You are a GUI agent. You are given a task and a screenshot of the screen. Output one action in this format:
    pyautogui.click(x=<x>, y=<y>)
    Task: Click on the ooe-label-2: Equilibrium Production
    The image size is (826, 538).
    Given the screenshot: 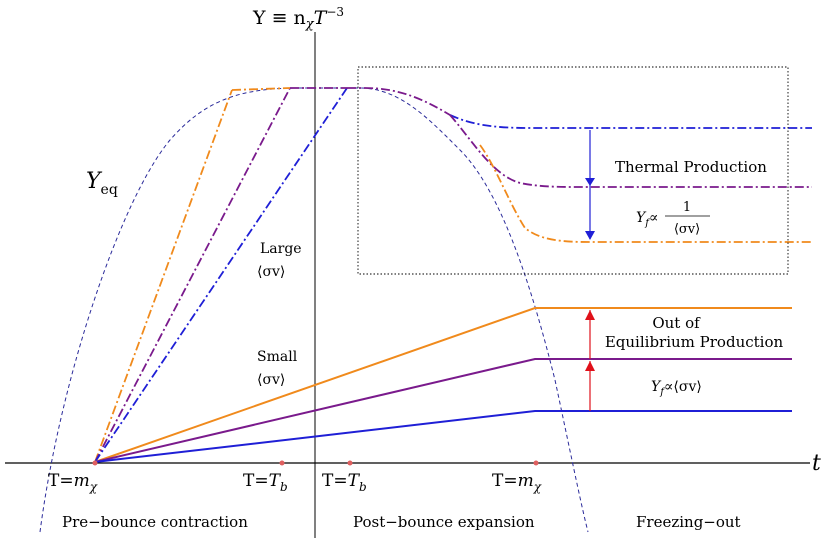 What is the action you would take?
    pyautogui.click(x=694, y=342)
    